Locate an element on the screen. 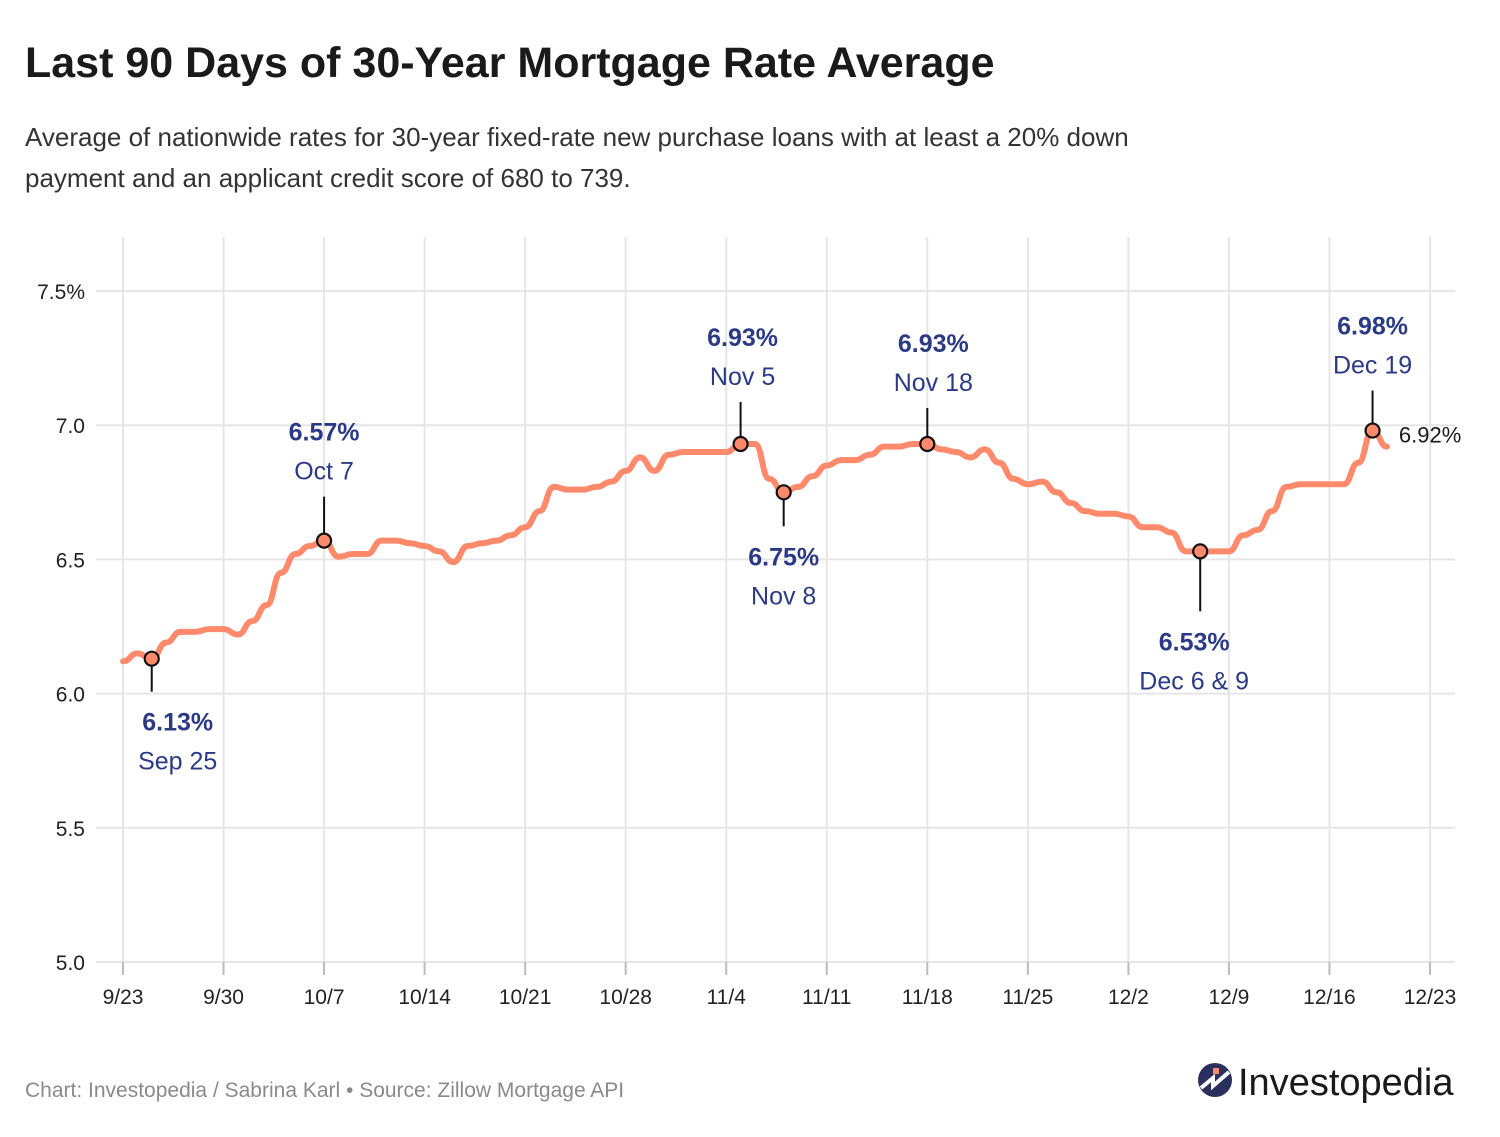 This screenshot has width=1500, height=1137. end-value-label: 6.92% is located at coordinates (1430, 435).